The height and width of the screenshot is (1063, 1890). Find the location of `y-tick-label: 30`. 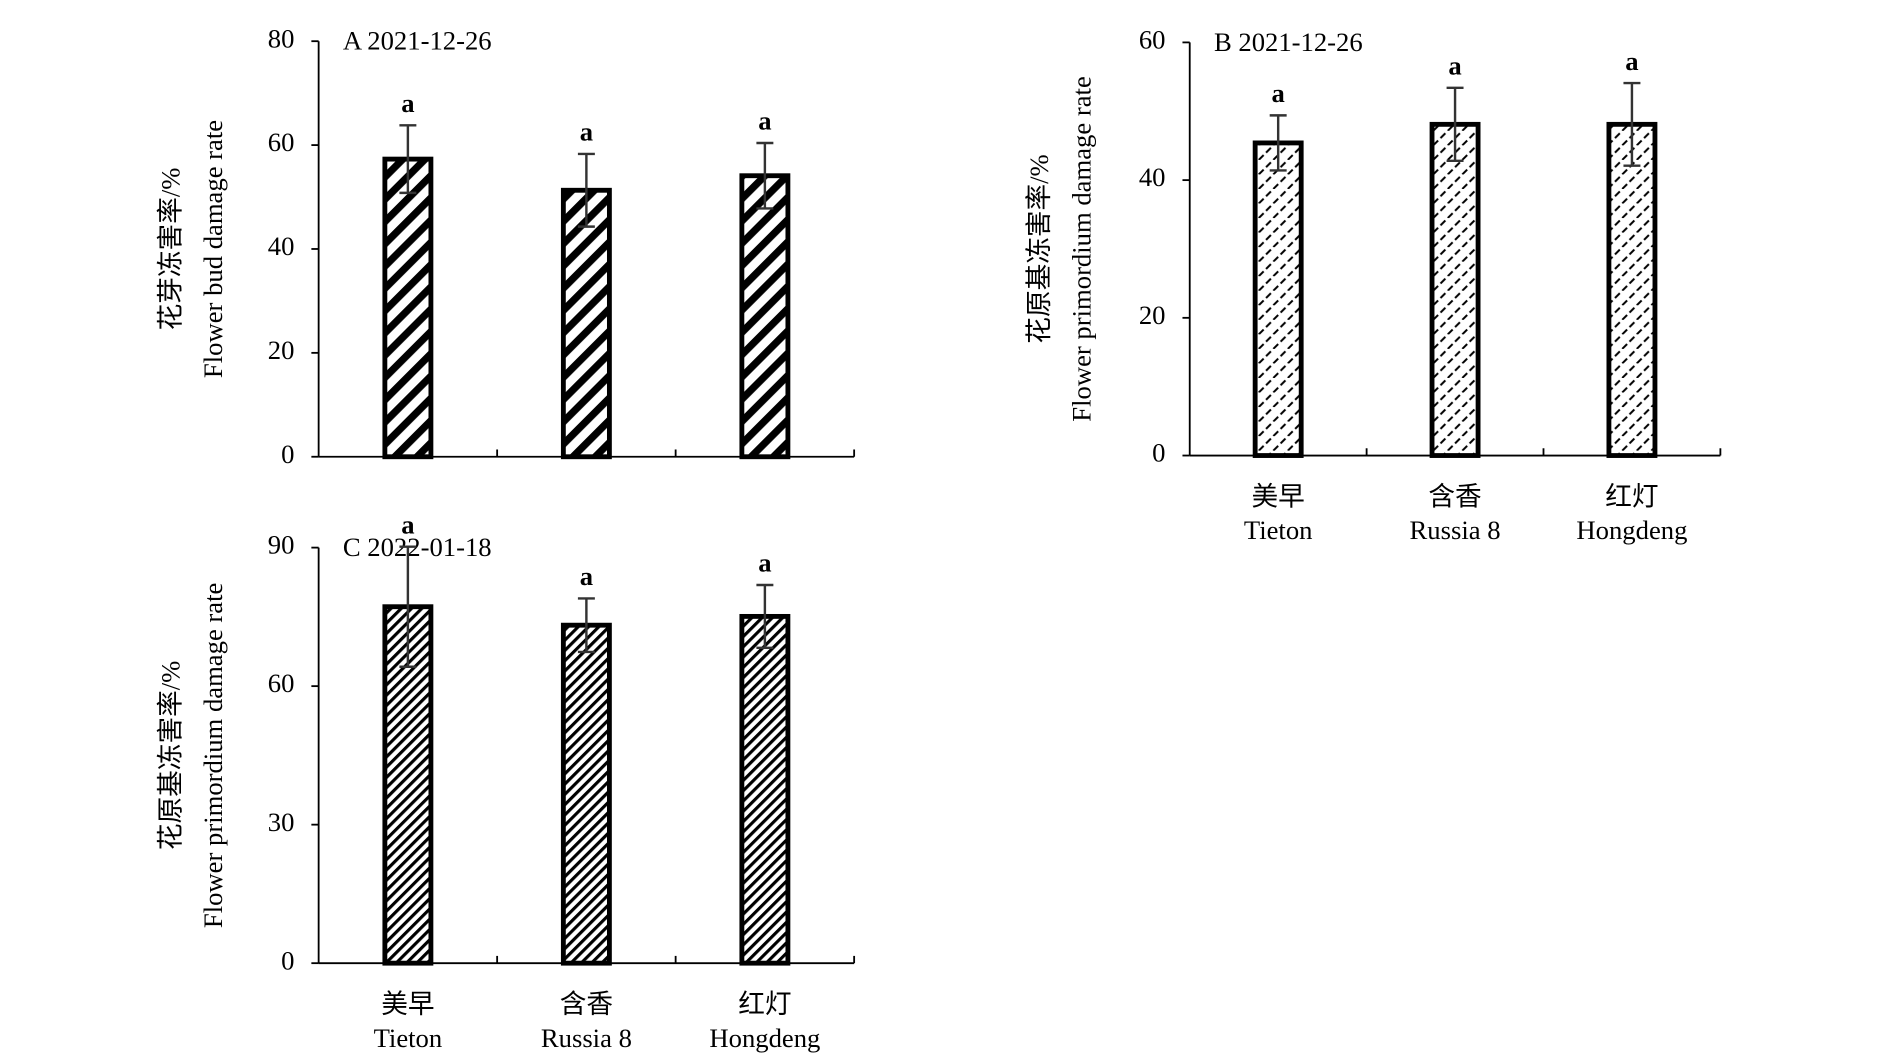

y-tick-label: 30 is located at coordinates (281, 822).